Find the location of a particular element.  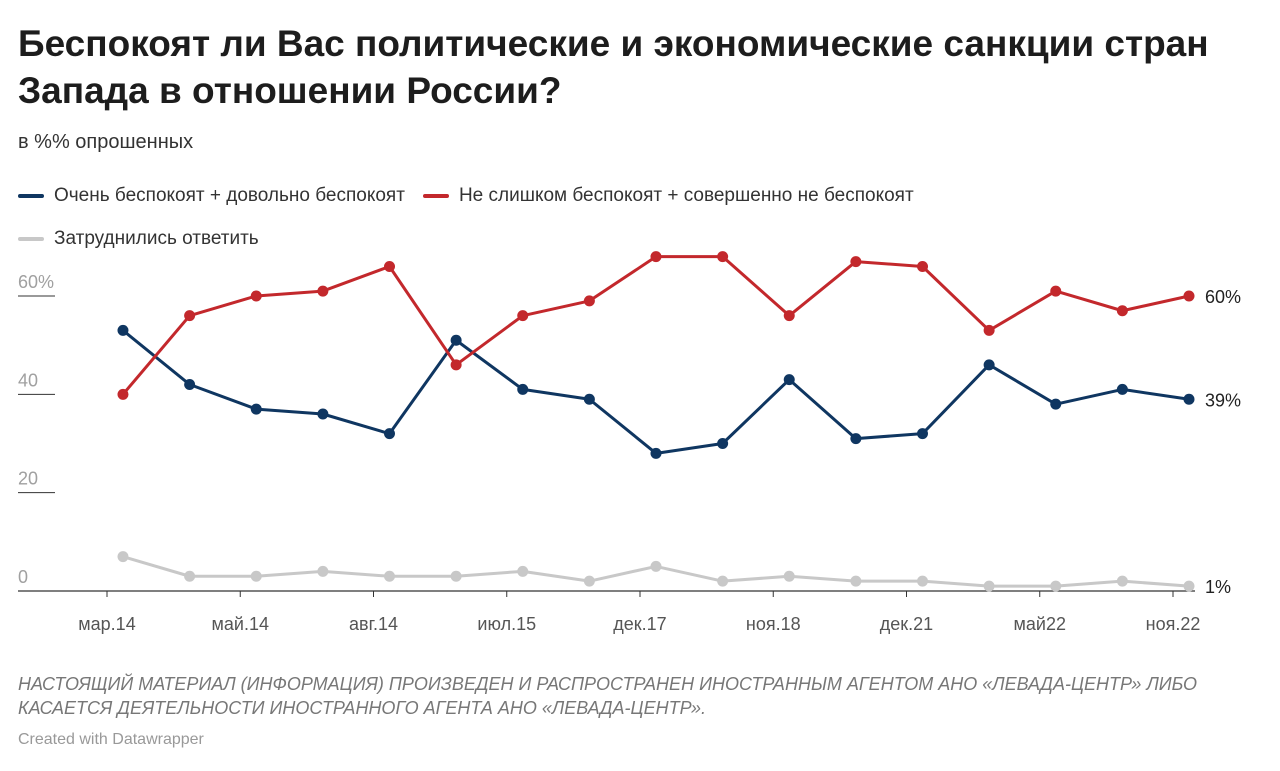

x-tick-label-6: дек.21 is located at coordinates (906, 624).